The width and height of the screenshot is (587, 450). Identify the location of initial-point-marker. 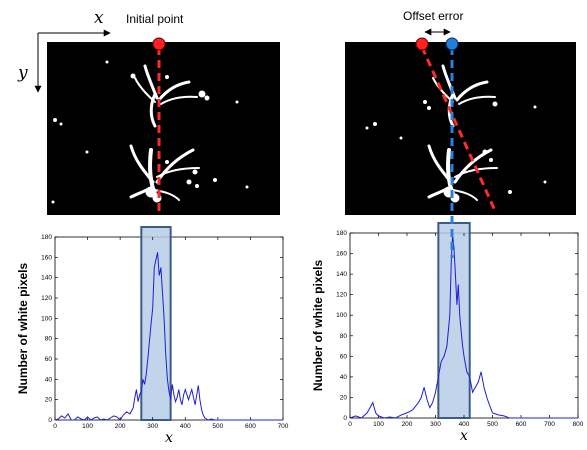
(159, 44).